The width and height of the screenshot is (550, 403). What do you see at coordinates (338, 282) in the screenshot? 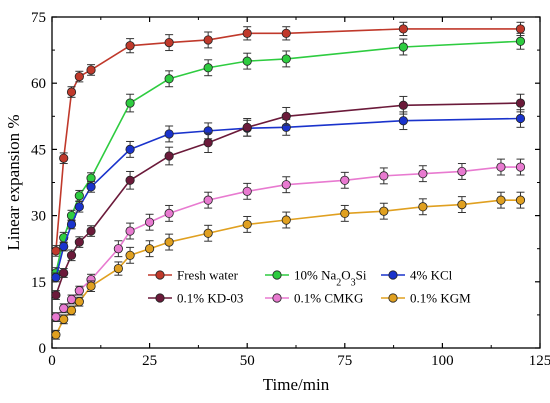
I see `legend-label-part: 2` at bounding box center [338, 282].